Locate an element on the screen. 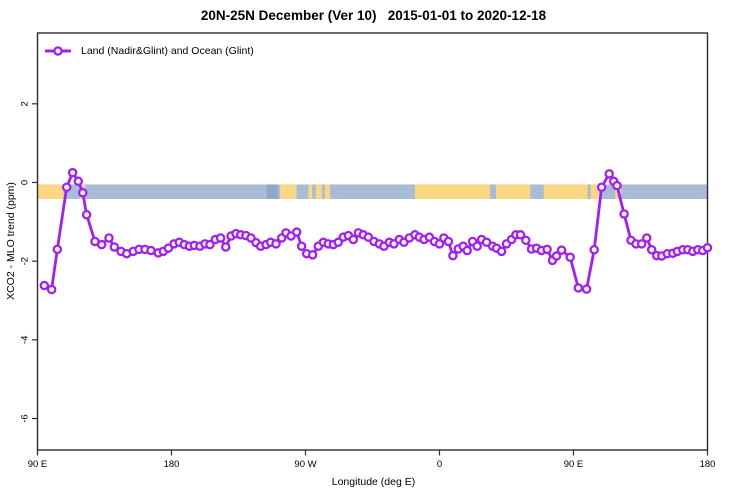 The height and width of the screenshot is (500, 750). x-tick-label: 0 is located at coordinates (439, 464).